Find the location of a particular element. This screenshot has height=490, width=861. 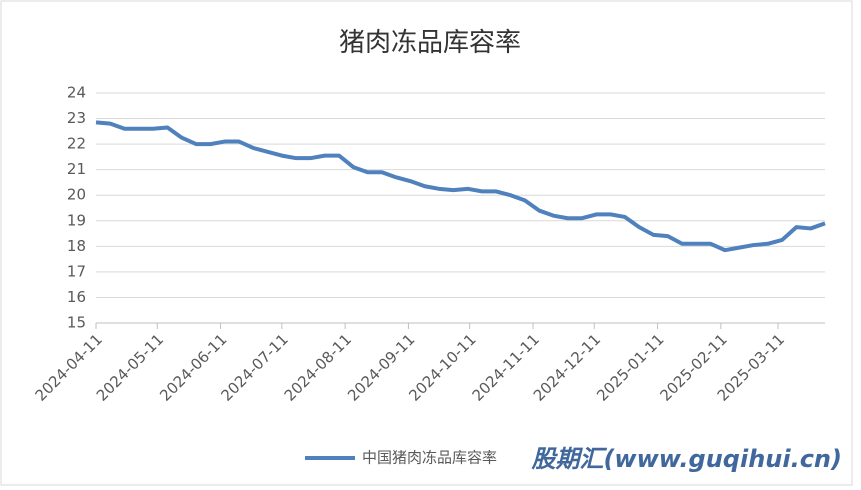

y-tick-label: 17 is located at coordinates (76, 271).